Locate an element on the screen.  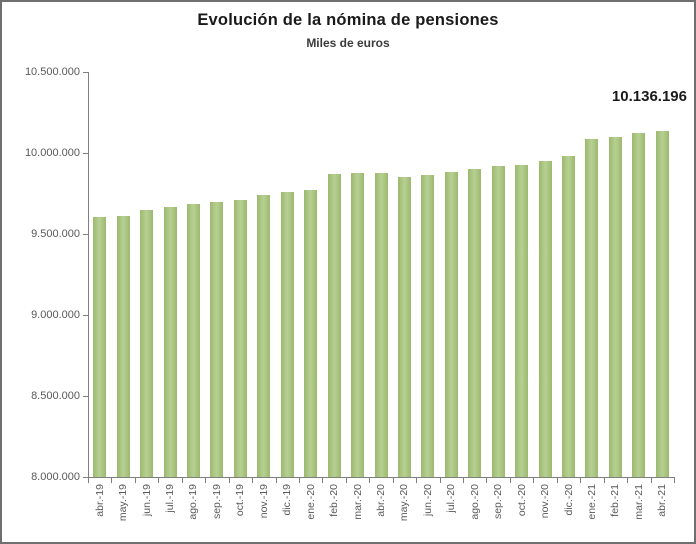
bar-jun.-19 is located at coordinates (147, 343).